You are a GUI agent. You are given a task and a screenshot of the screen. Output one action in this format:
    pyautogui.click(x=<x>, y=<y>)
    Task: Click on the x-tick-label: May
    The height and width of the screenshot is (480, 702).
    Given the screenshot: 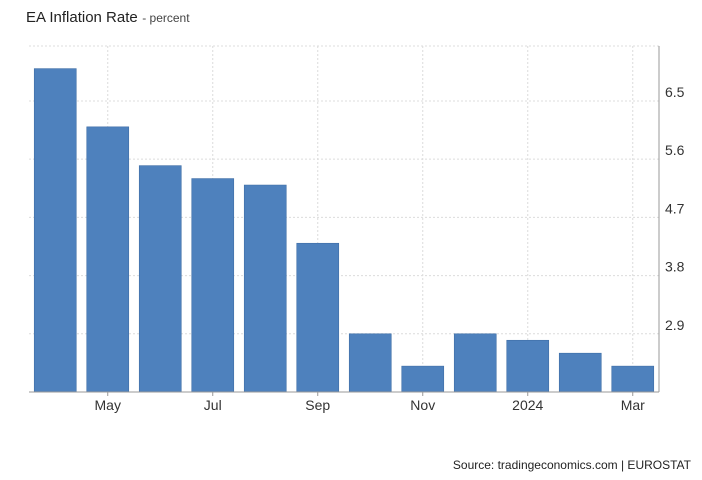 What is the action you would take?
    pyautogui.click(x=108, y=405)
    